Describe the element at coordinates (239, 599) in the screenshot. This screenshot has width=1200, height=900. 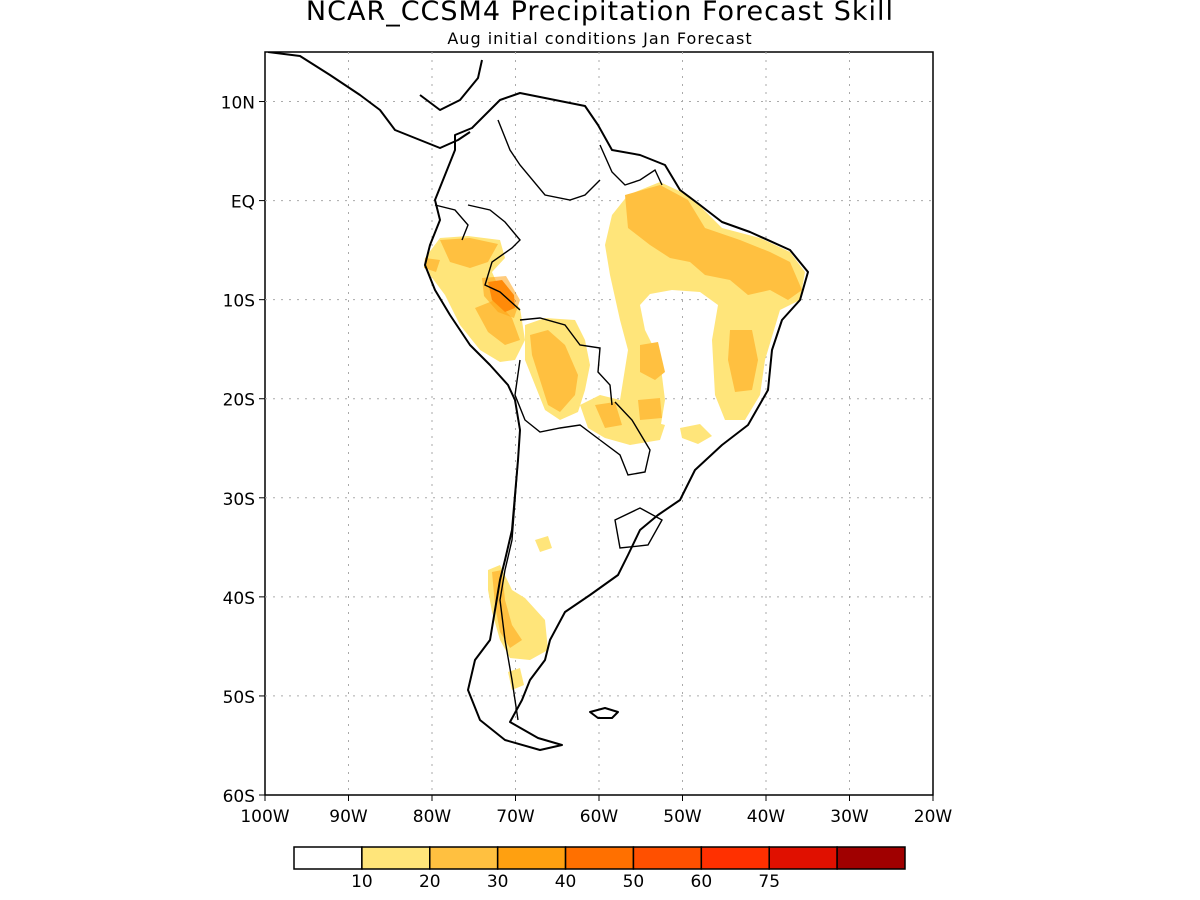
I see `lat-tick-label: 40S` at that location.